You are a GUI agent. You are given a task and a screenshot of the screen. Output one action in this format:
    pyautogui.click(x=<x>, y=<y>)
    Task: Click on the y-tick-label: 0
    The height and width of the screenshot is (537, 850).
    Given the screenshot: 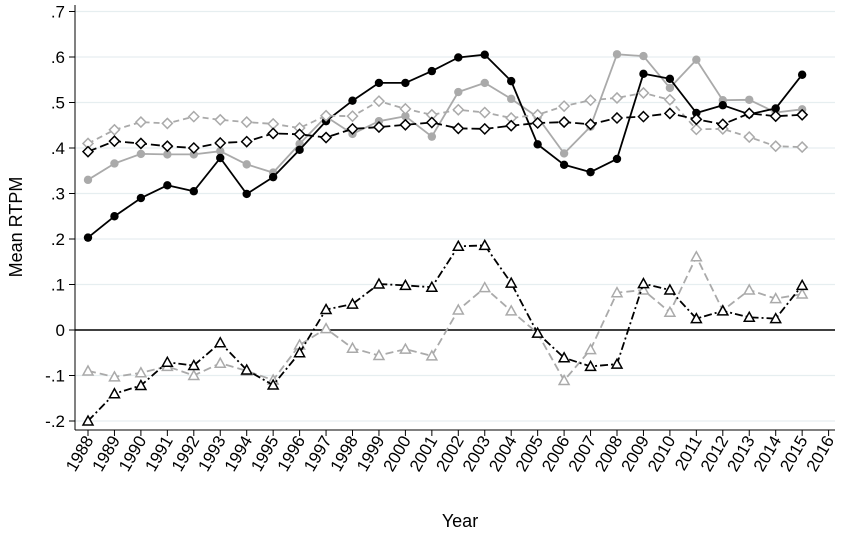 What is the action you would take?
    pyautogui.click(x=60, y=330)
    